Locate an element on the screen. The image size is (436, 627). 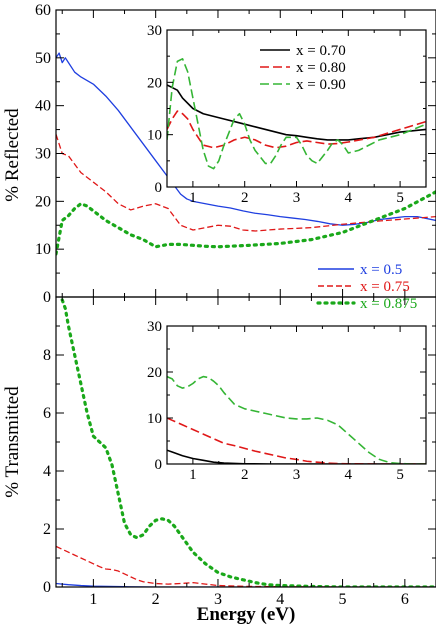
y-tick-label: 2 is located at coordinates (47, 529).